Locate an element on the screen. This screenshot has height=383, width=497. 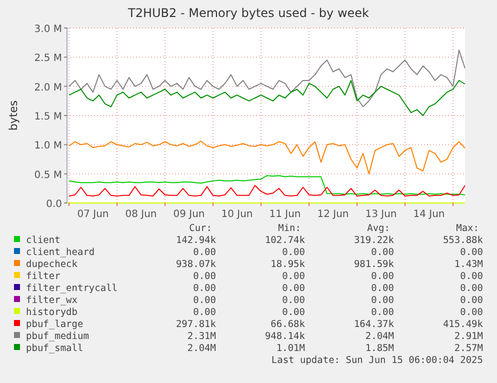
text: 66.68k is located at coordinates (288, 324).